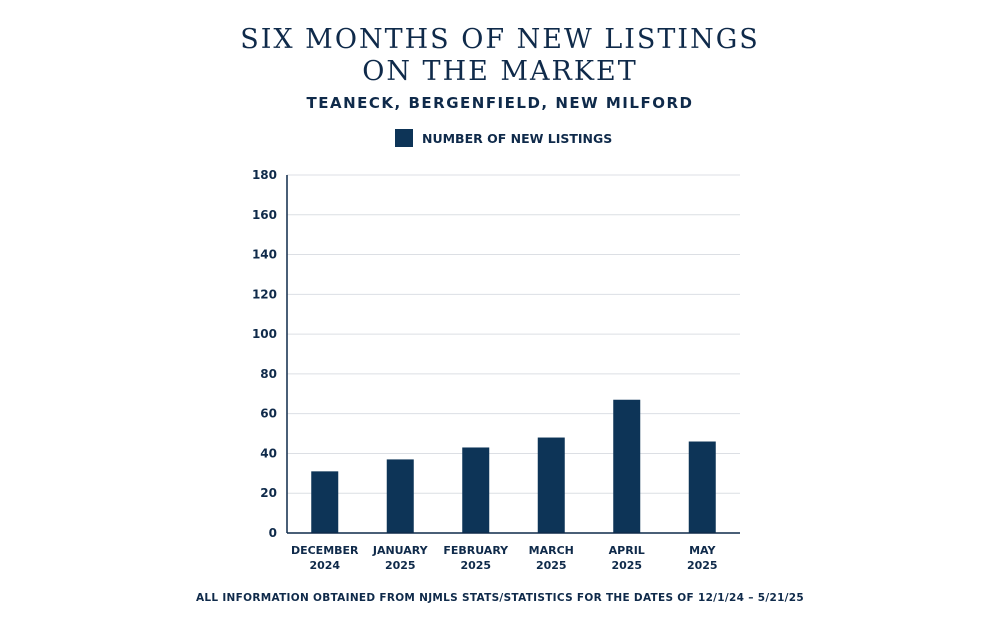  I want to click on x-category-label: JANUARY 2025, so click(400, 558).